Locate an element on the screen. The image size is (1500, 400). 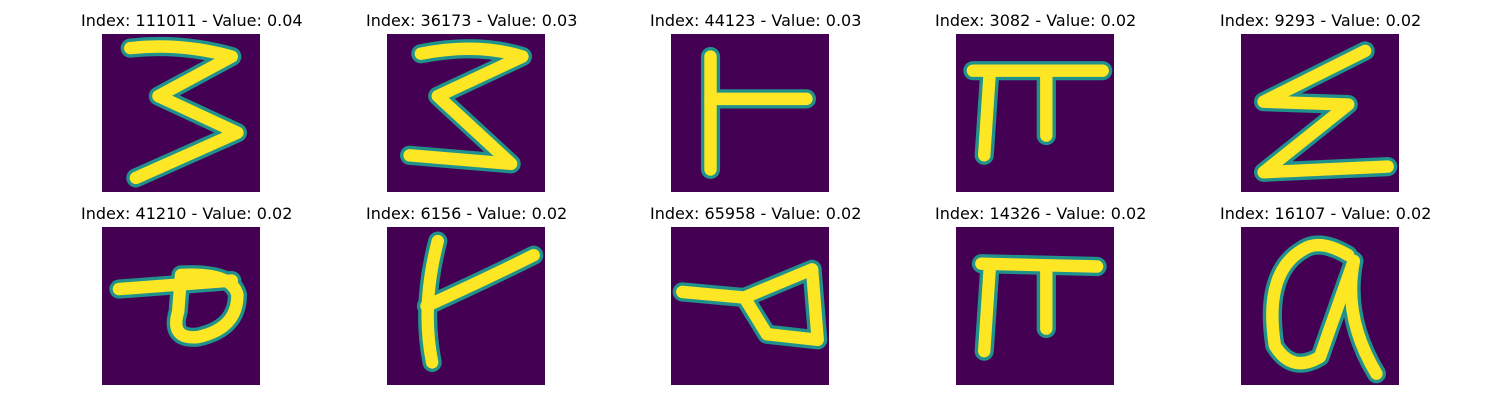
panel-title: Index: 111011 - Value: 0.04 is located at coordinates (192, 20).